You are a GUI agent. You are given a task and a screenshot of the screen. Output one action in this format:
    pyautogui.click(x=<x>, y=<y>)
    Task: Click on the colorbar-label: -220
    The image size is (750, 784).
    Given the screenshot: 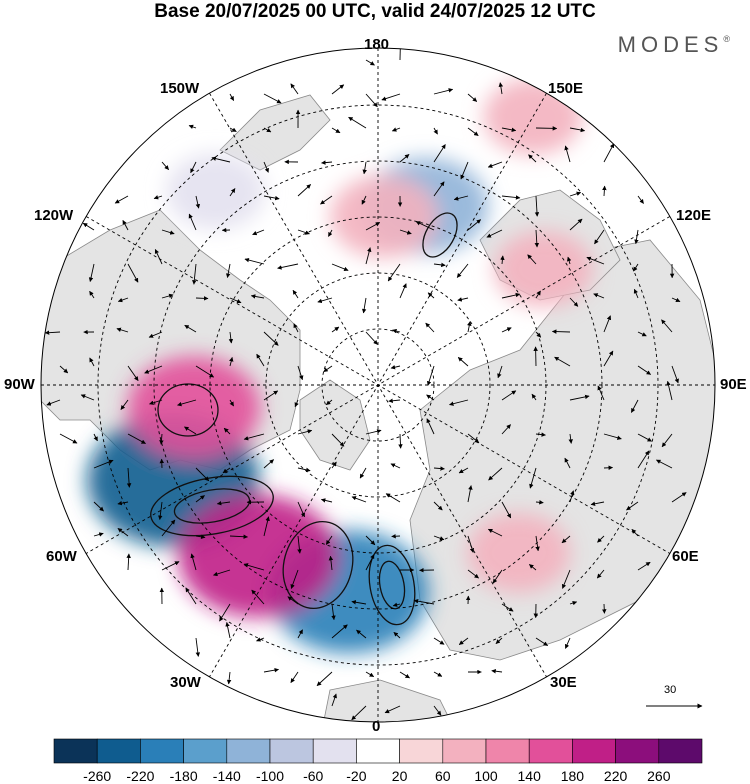 What is the action you would take?
    pyautogui.click(x=140, y=776)
    